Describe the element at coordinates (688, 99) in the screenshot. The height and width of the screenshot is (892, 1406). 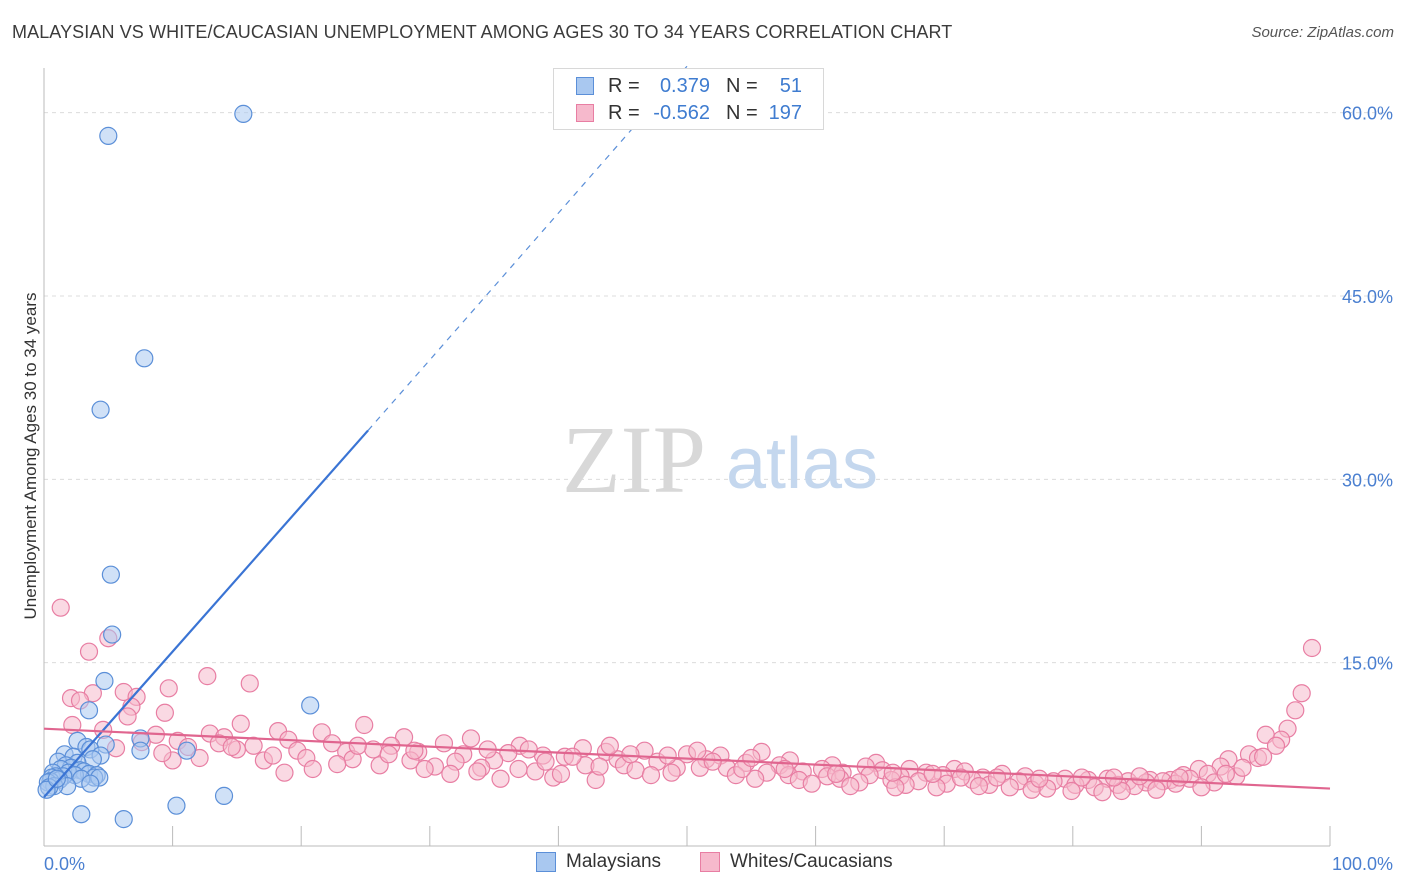
I see `correlation-legend: R = 0.379 N = 51 R = -0.562 N = 197` at that location.